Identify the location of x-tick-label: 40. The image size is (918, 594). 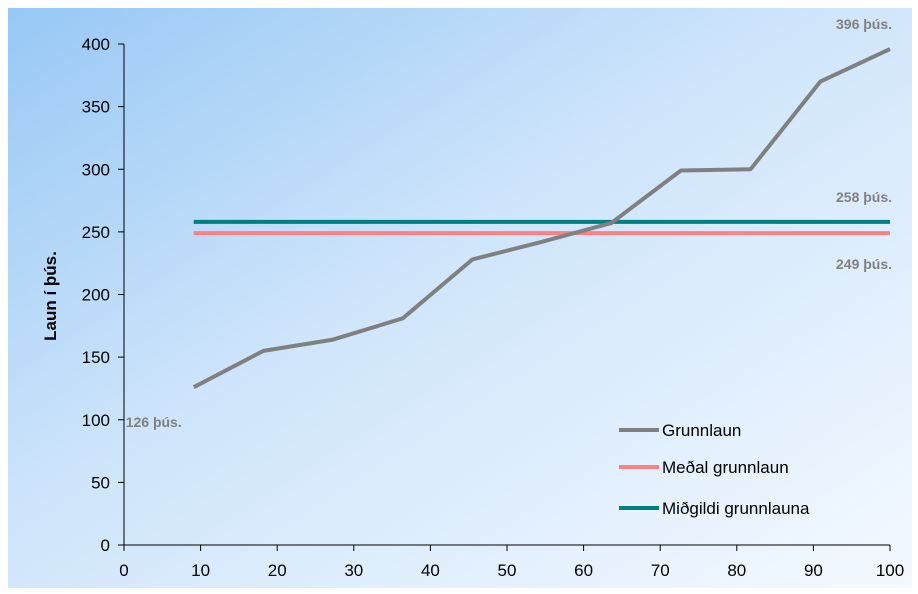
(430, 570).